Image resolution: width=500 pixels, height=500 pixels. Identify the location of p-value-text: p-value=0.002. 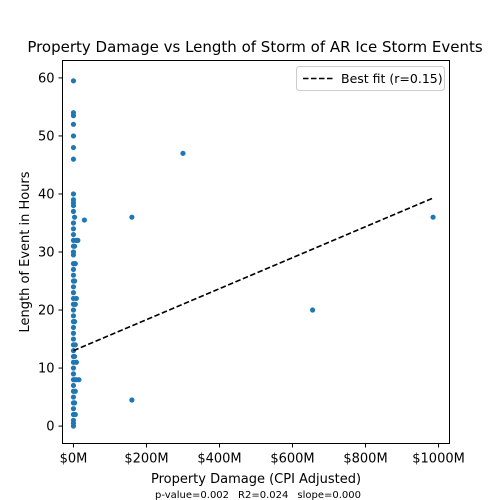
(192, 495).